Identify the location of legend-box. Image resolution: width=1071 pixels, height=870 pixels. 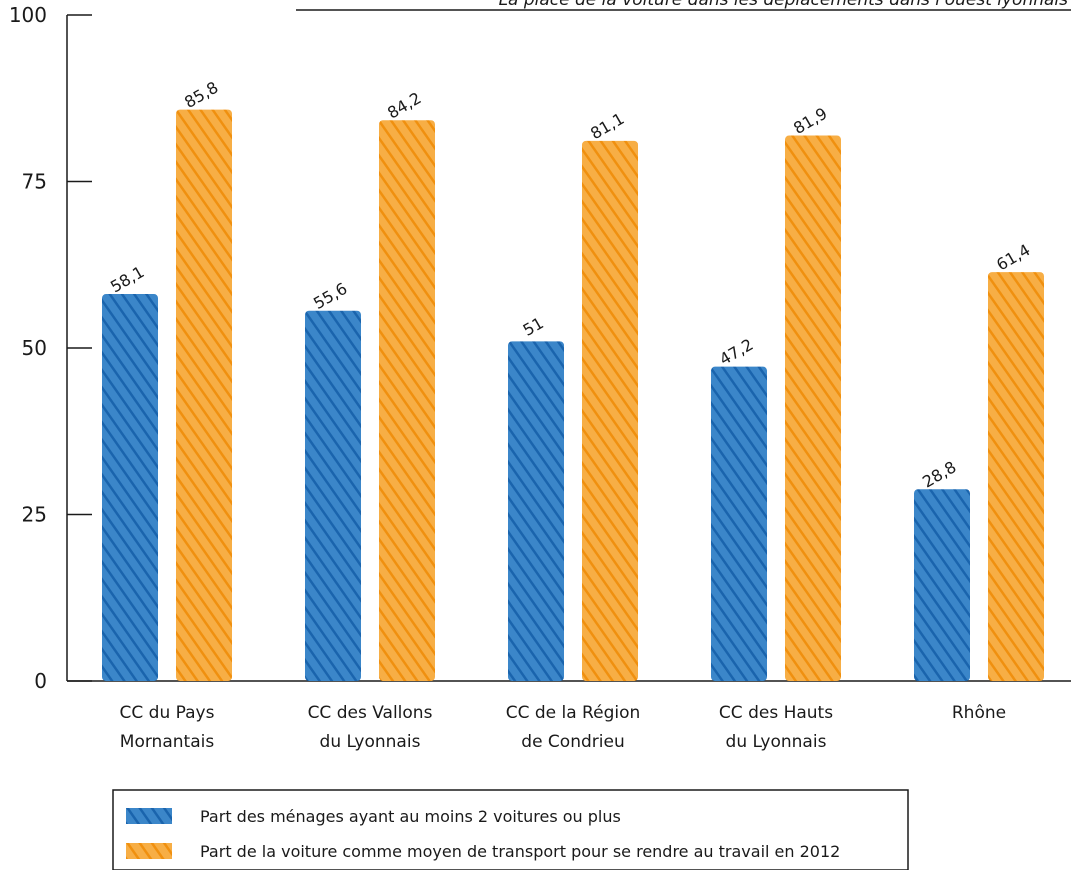
(510, 829).